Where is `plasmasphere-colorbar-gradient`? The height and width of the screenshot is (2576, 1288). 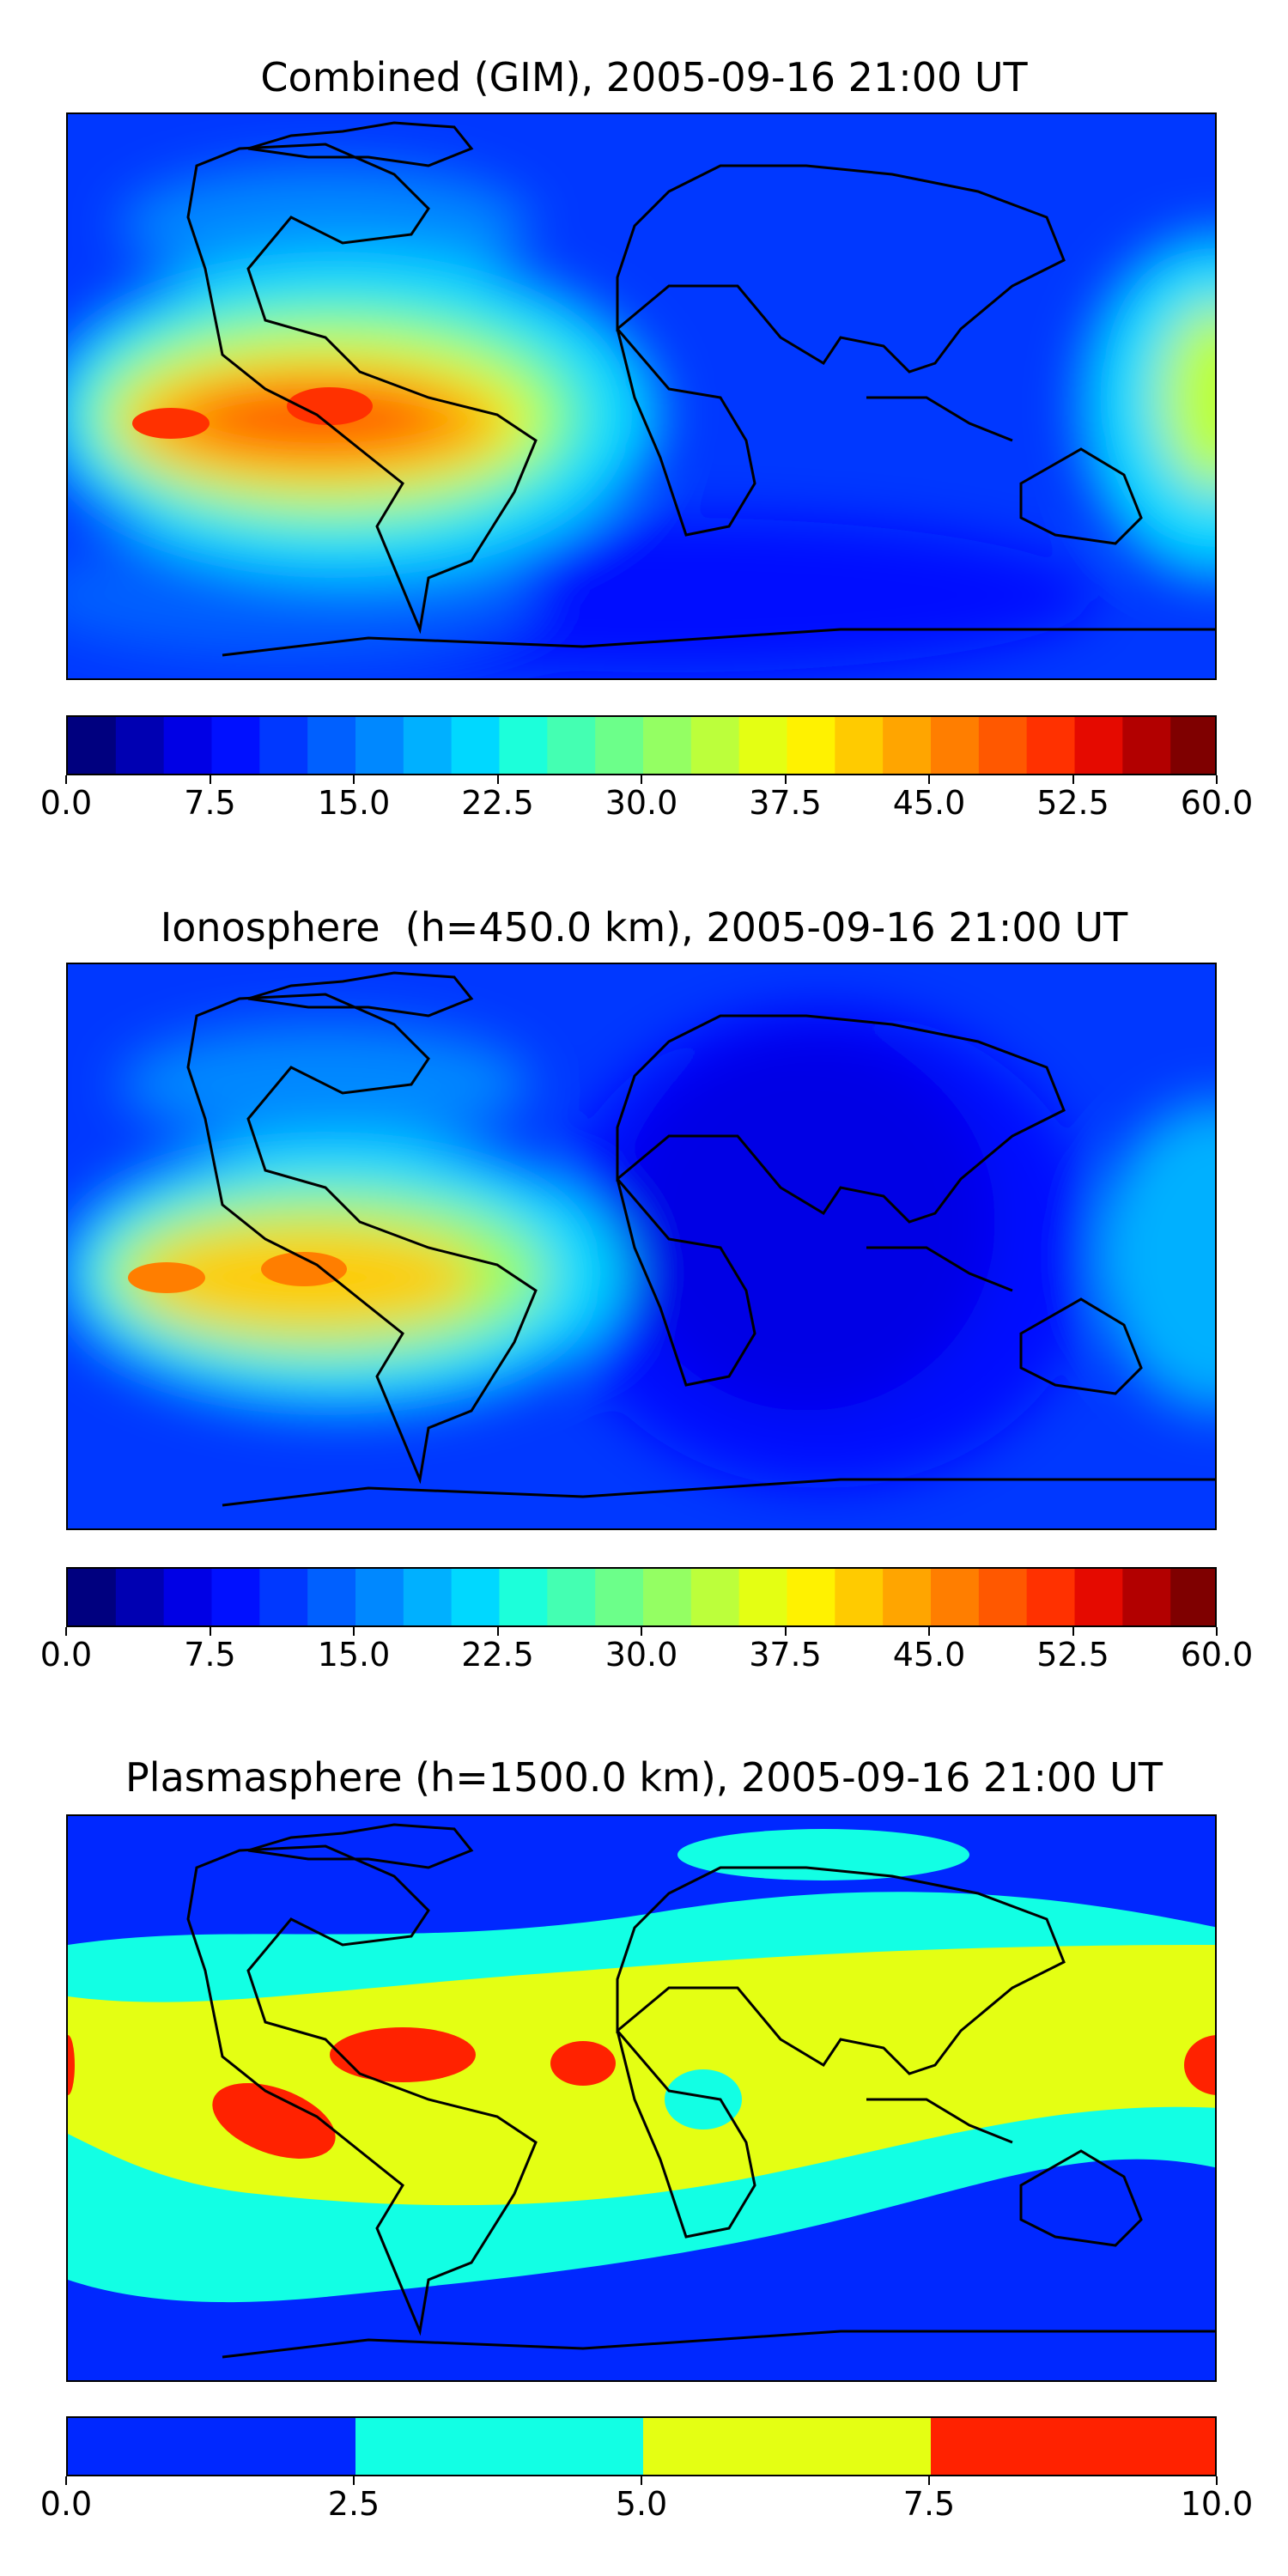 plasmasphere-colorbar-gradient is located at coordinates (641, 2446).